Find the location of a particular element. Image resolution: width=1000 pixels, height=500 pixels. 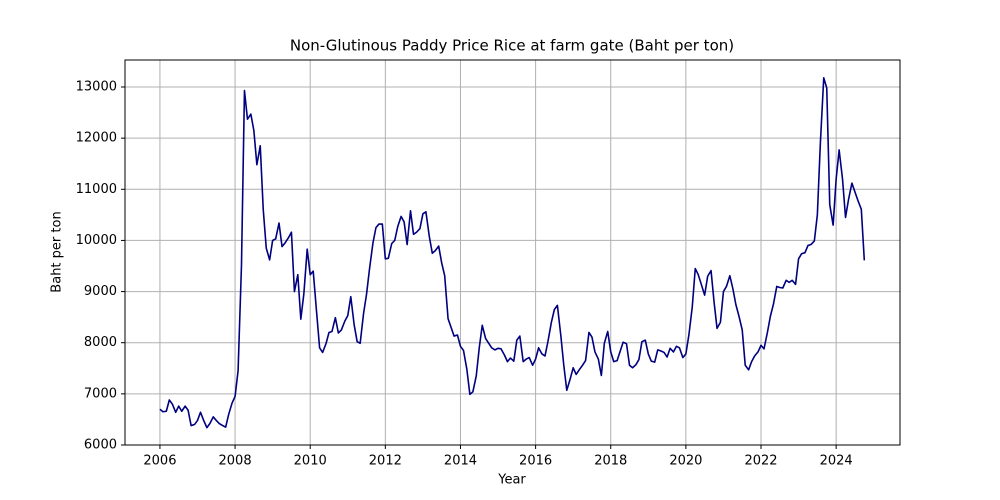

x-tick-label: 2010 is located at coordinates (310, 461).